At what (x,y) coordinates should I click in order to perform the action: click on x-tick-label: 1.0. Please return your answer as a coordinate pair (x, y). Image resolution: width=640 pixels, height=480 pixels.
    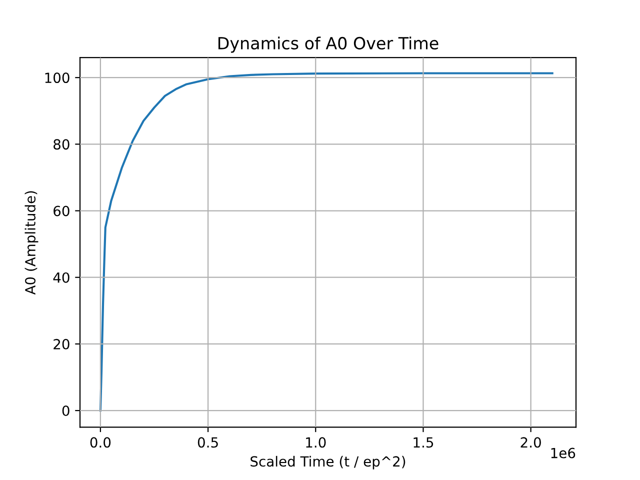
    Looking at the image, I should click on (316, 442).